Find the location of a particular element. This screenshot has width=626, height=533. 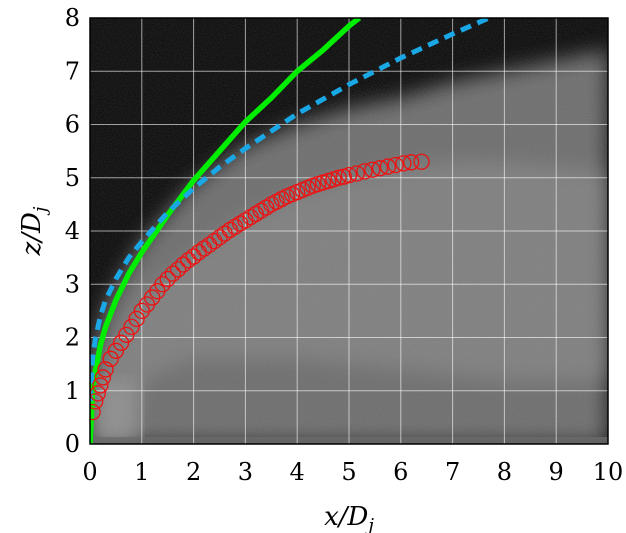

x-tick-labels: 0 1 2 3 4 5 6 7 8 9 10 is located at coordinates (352, 472).